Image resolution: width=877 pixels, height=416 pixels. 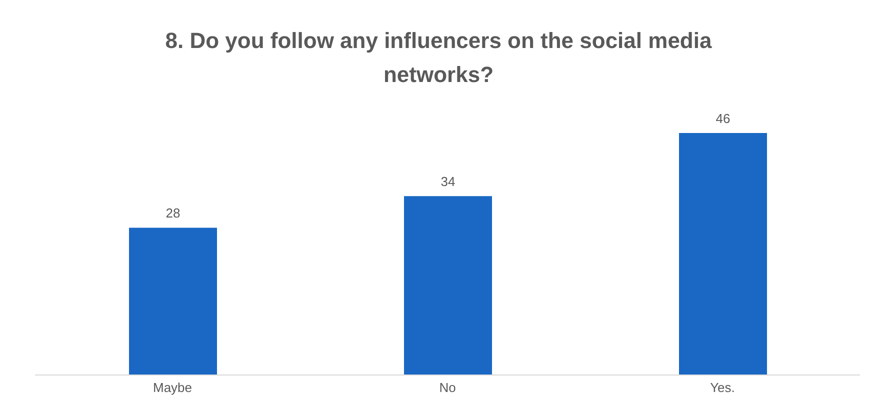 I want to click on data-label: 28, so click(x=173, y=213).